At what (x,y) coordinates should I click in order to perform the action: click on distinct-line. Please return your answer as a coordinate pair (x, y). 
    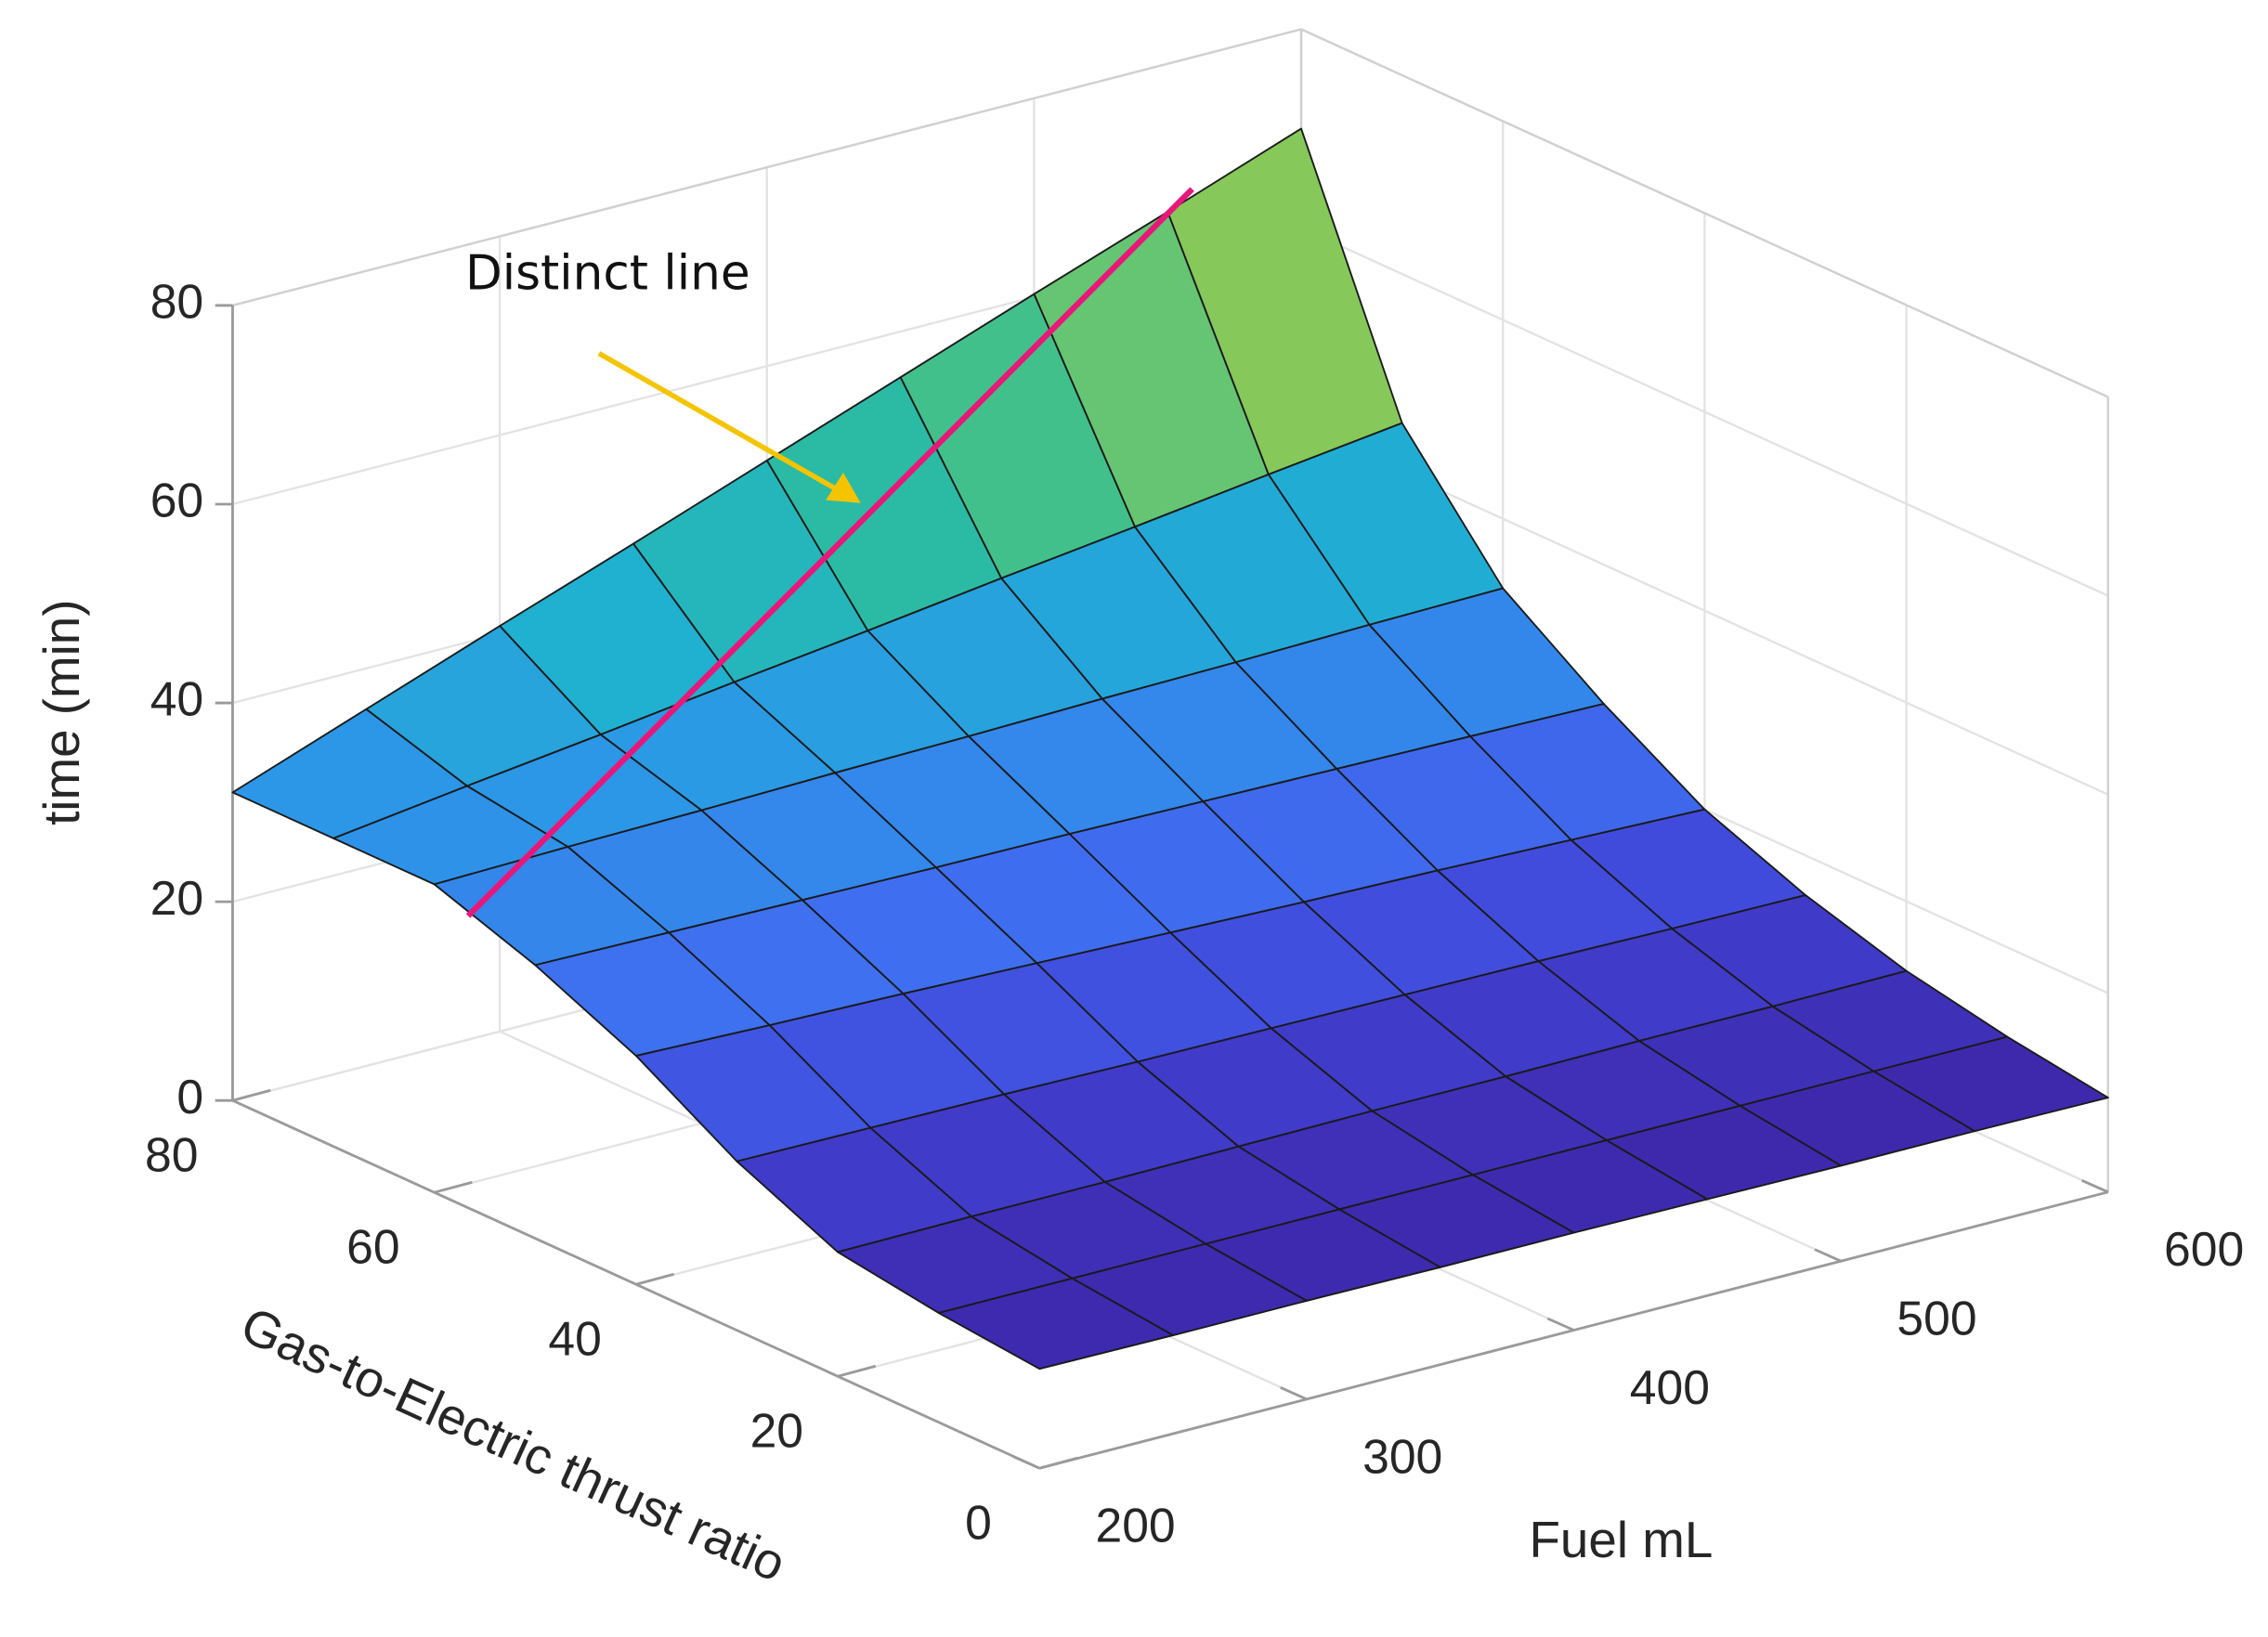
    Looking at the image, I should click on (829, 553).